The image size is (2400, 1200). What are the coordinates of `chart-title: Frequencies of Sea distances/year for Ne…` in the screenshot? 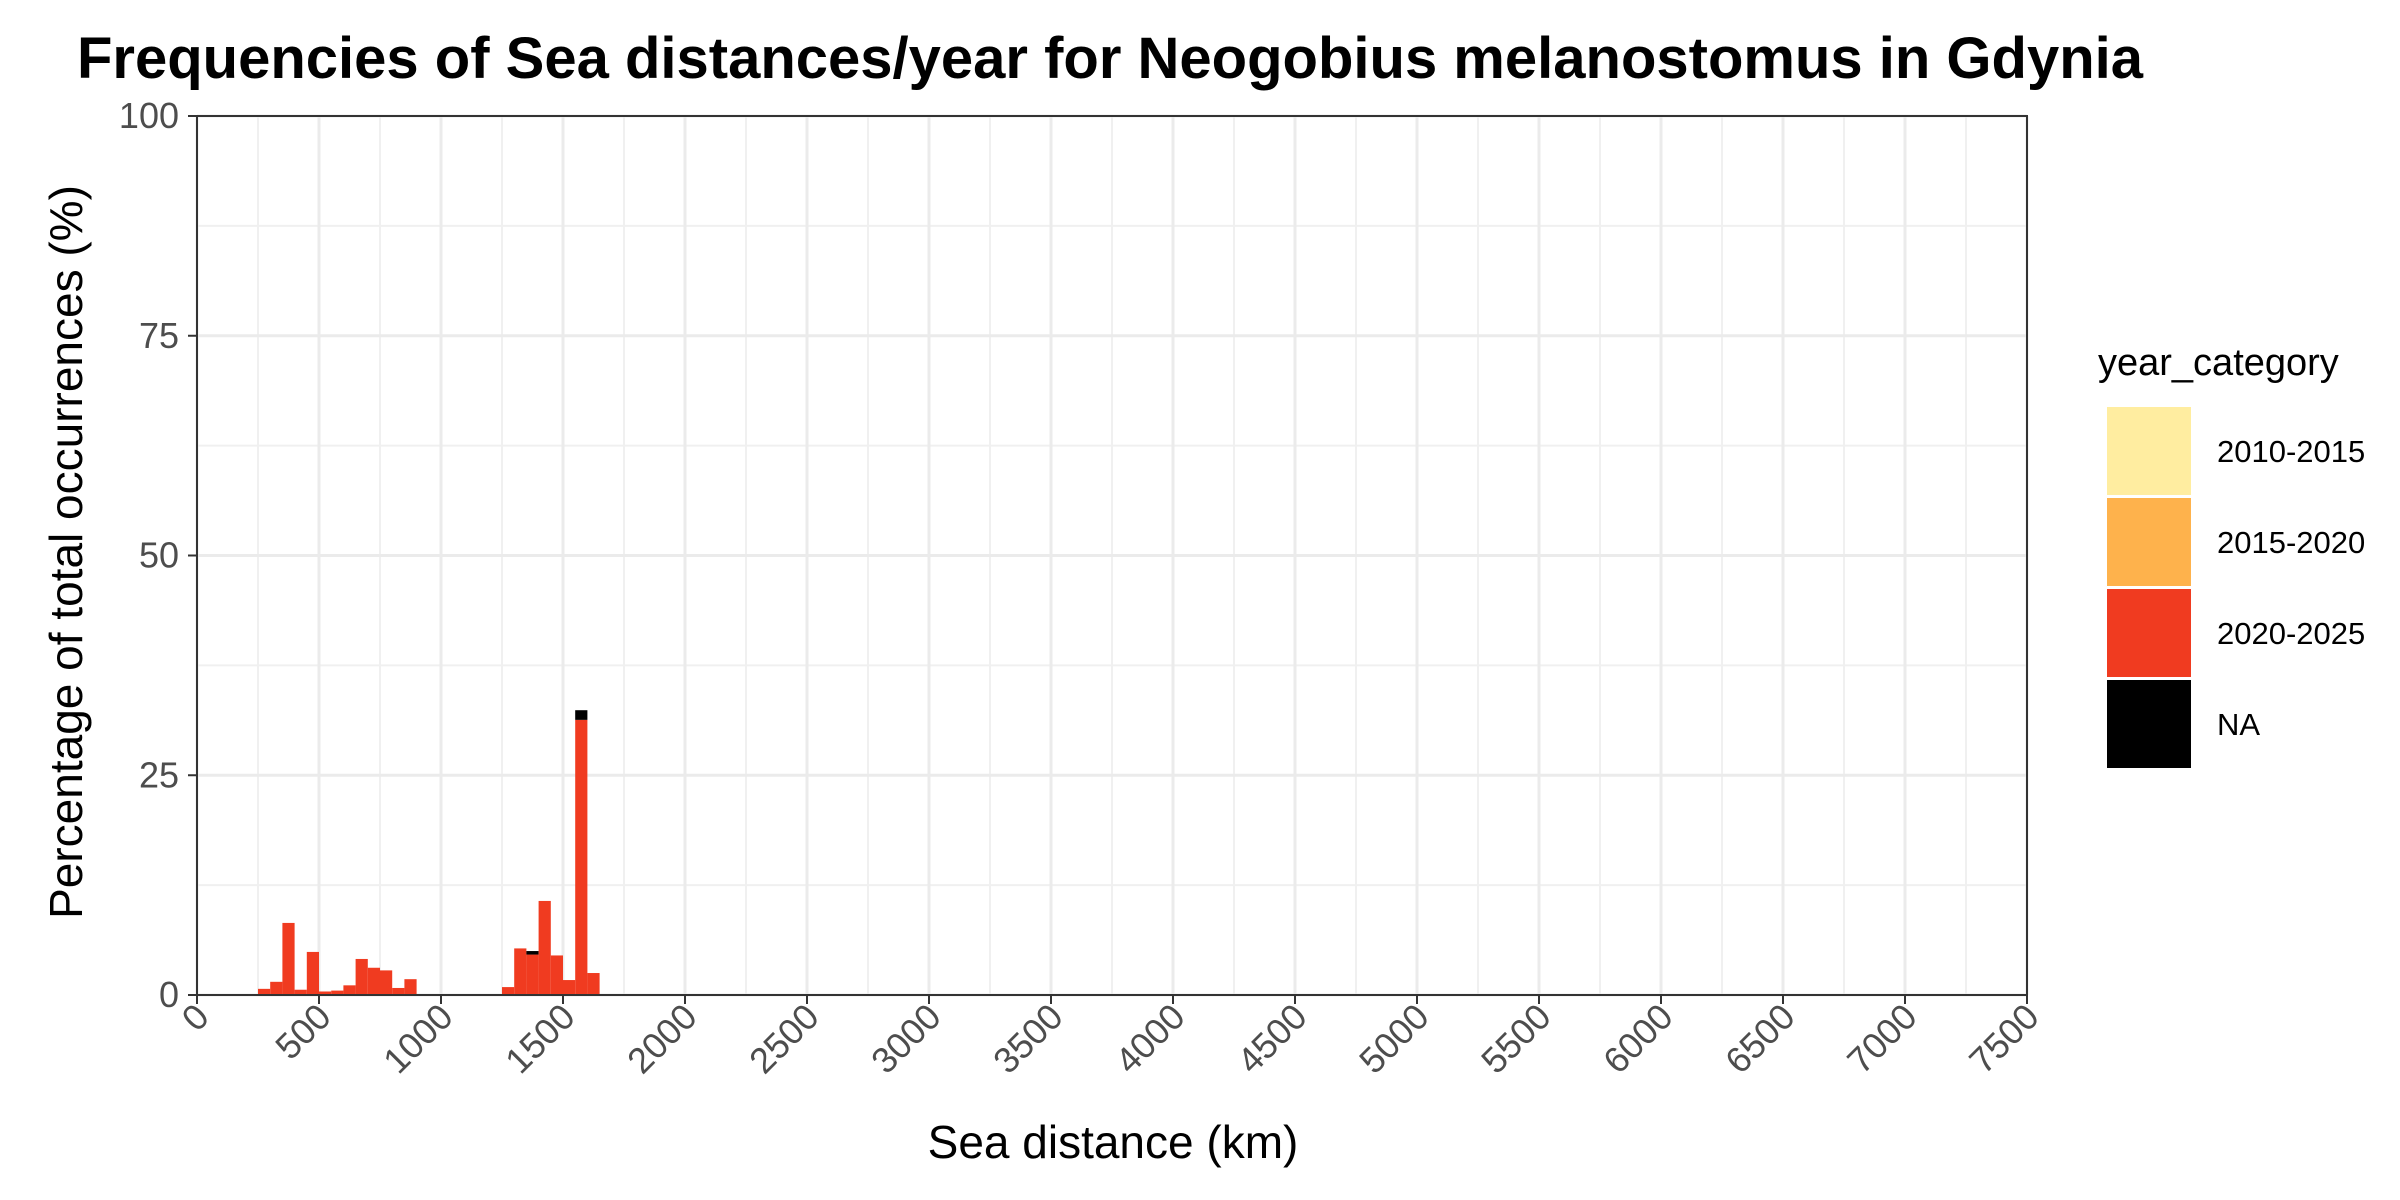 It's located at (1110, 58).